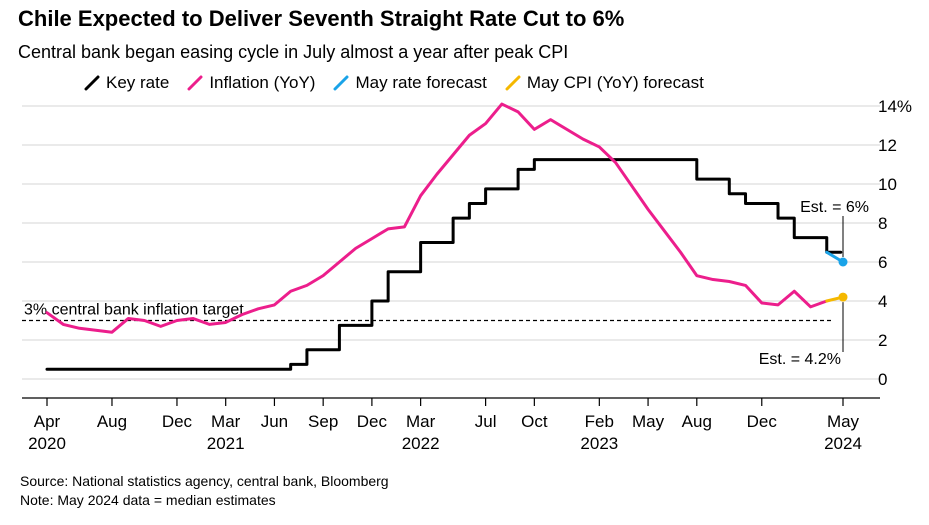 The image size is (929, 525). What do you see at coordinates (226, 443) in the screenshot?
I see `x-tick-year-label: 2021` at bounding box center [226, 443].